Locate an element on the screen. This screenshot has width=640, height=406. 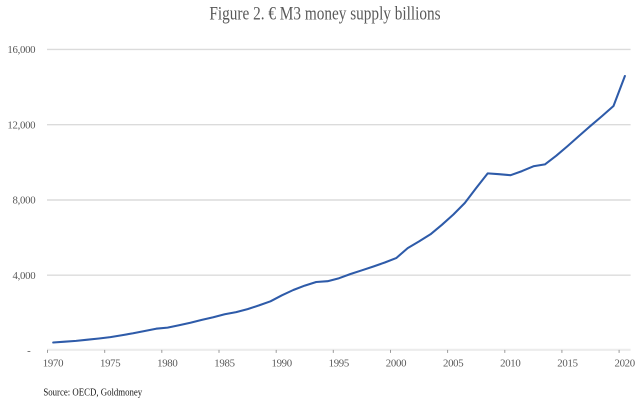
svg-text: 8,000 is located at coordinates (24, 201).